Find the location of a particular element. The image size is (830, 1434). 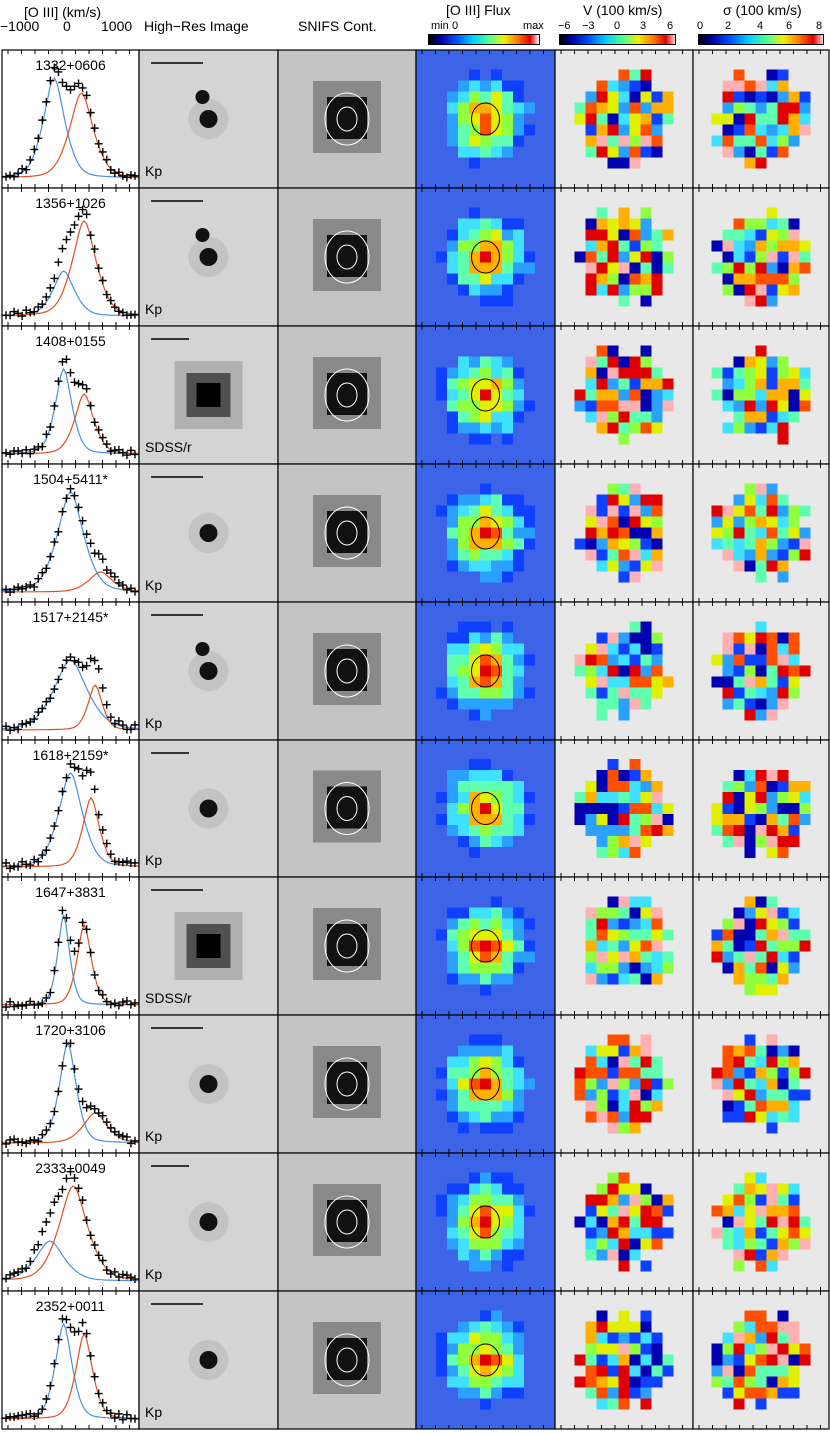

continuum-contour is located at coordinates (347, 946).